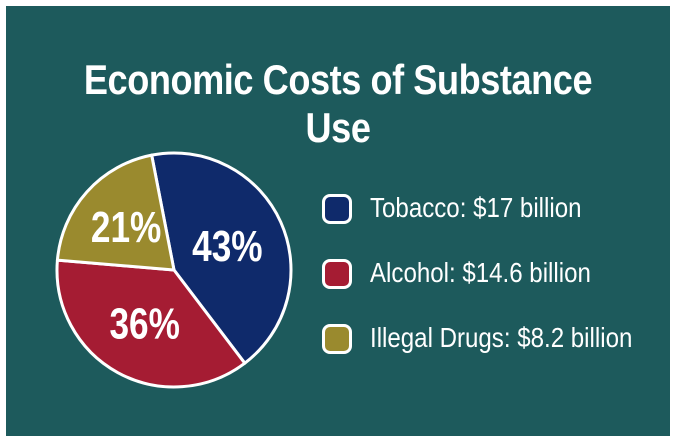 The height and width of the screenshot is (442, 676). What do you see at coordinates (126, 227) in the screenshot?
I see `pie-label-illegal-drugs: 21%` at bounding box center [126, 227].